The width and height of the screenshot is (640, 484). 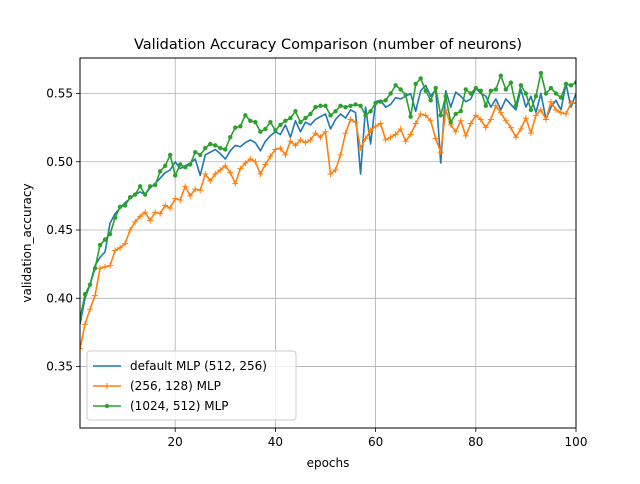 I want to click on x-tick-label: 40, so click(x=275, y=442).